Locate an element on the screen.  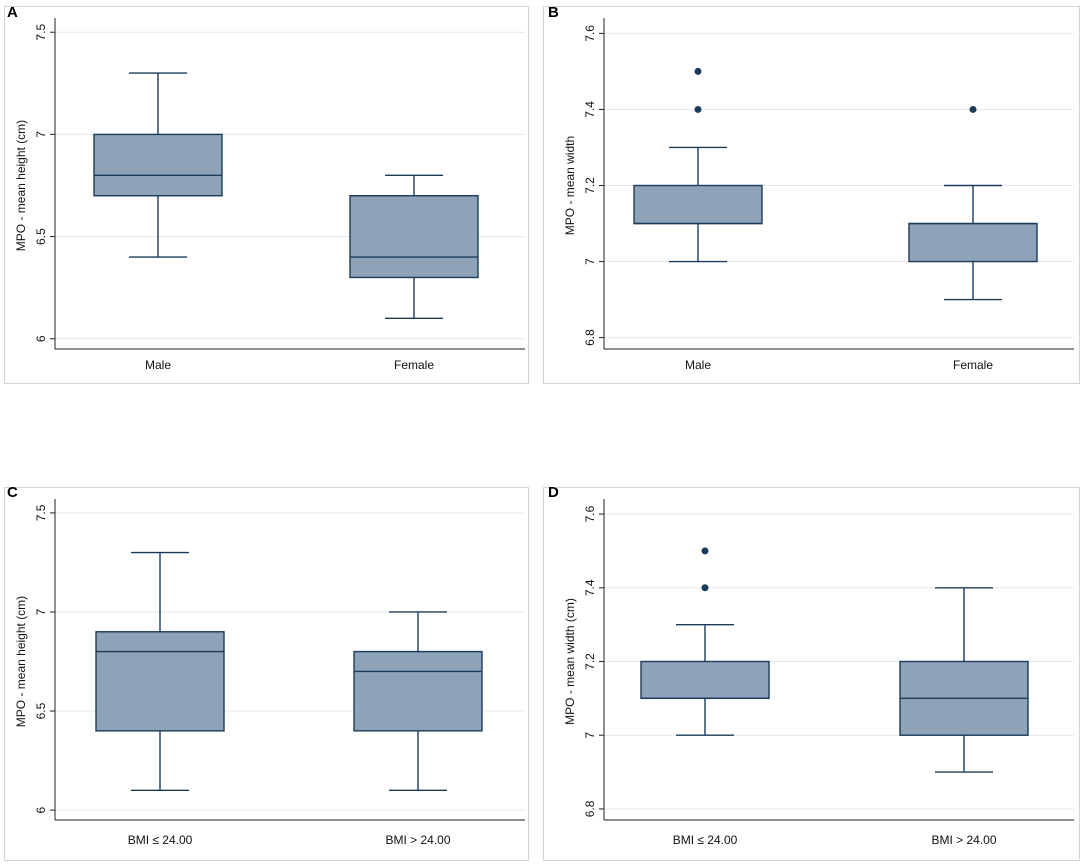
panel-letter-b: B is located at coordinates (553, 12).